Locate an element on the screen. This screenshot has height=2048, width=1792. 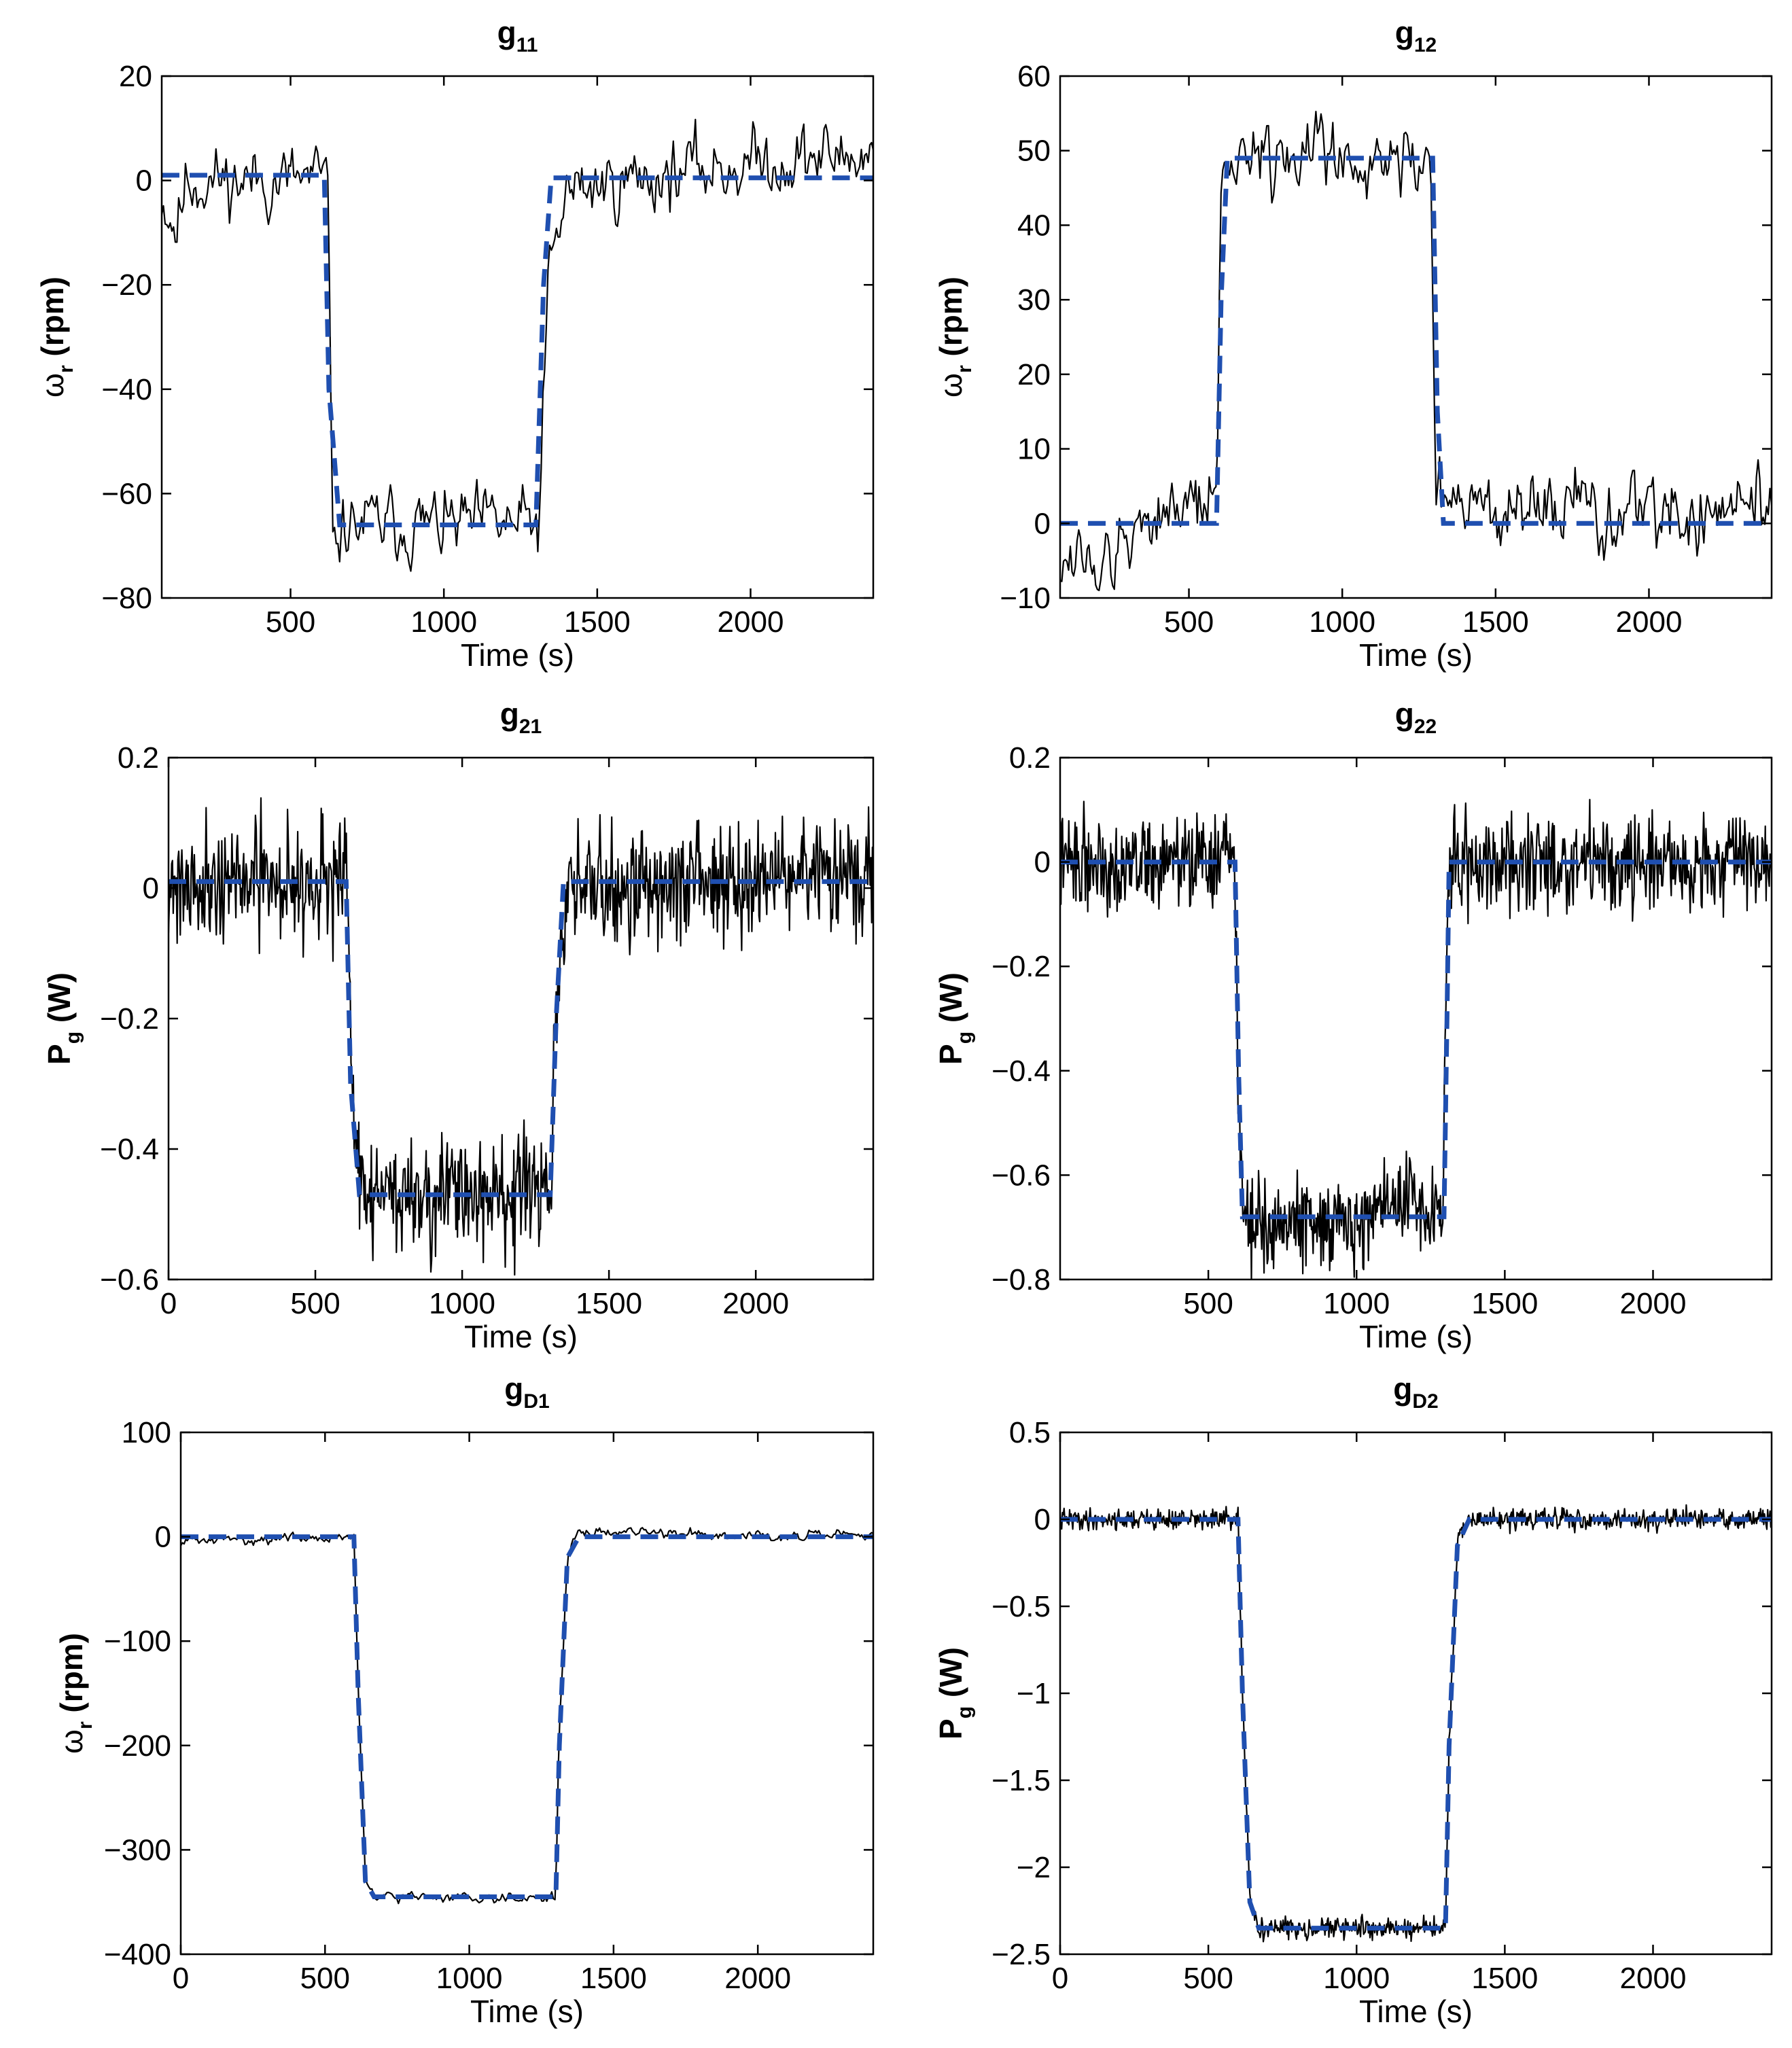
y-tick-label: −200 is located at coordinates (138, 1746).